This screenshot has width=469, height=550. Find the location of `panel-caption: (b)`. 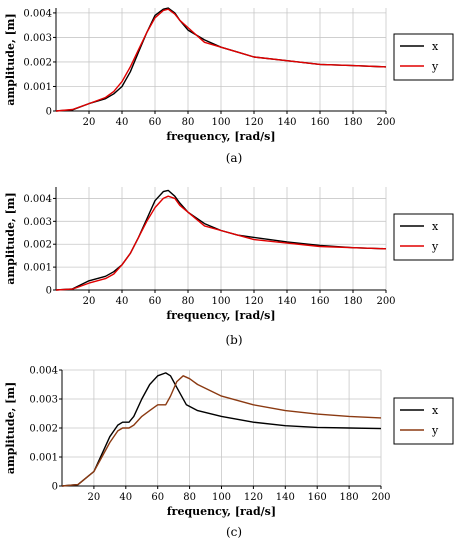

panel-caption: (b) is located at coordinates (233, 340).